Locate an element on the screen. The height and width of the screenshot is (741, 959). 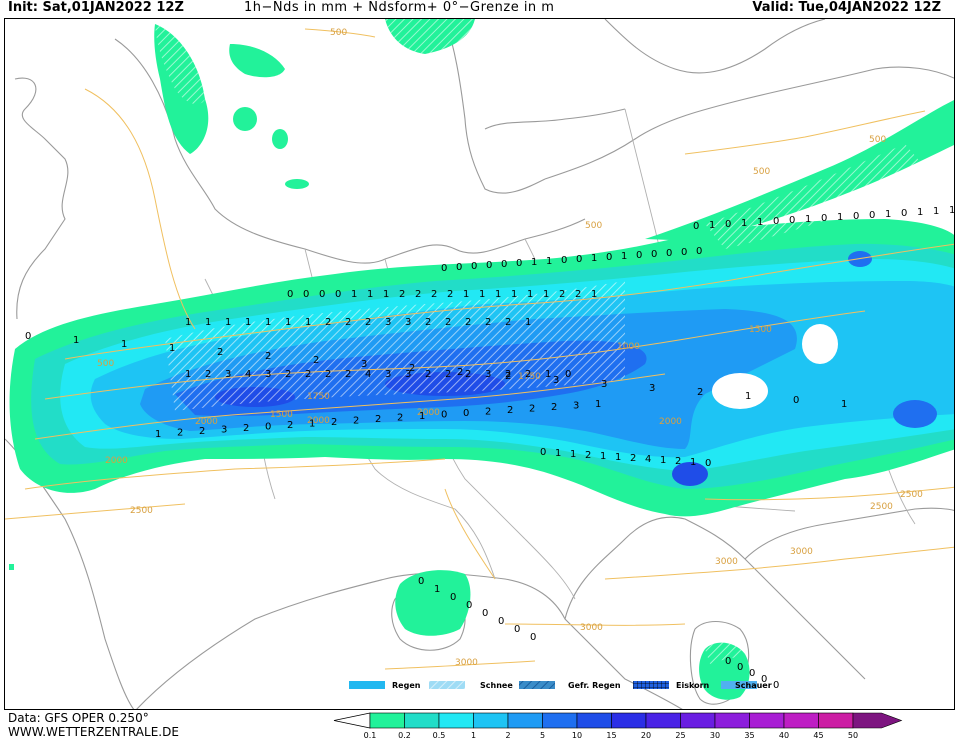
scale-label: 5 is located at coordinates (542, 735).